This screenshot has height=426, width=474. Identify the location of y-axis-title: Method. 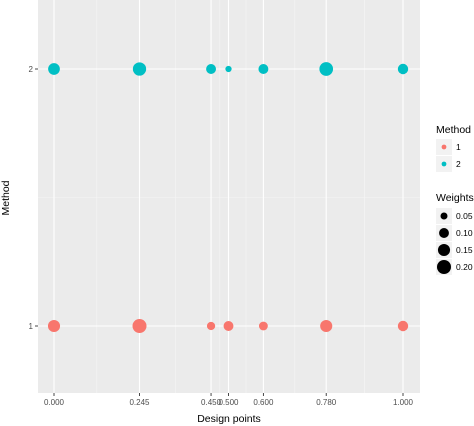
(6, 197).